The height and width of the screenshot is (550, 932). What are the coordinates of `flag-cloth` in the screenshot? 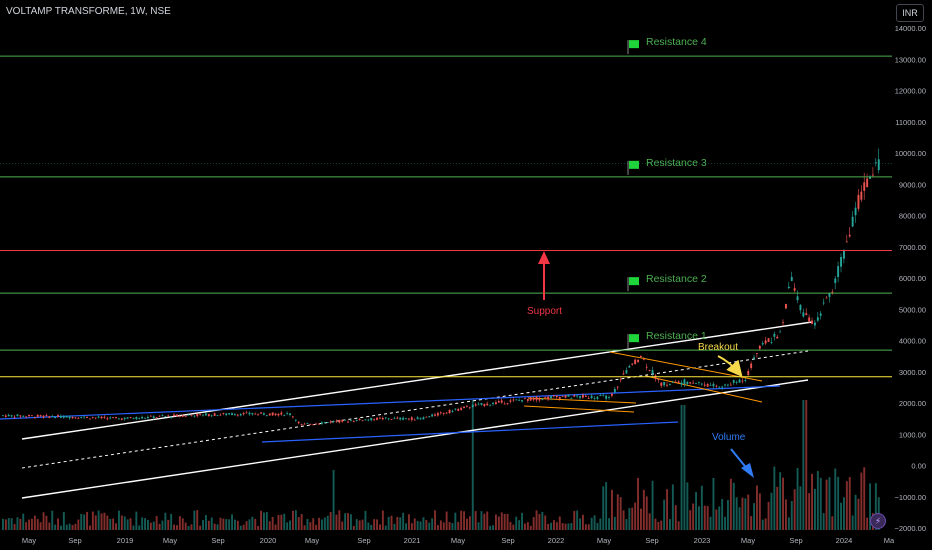 It's located at (634, 164).